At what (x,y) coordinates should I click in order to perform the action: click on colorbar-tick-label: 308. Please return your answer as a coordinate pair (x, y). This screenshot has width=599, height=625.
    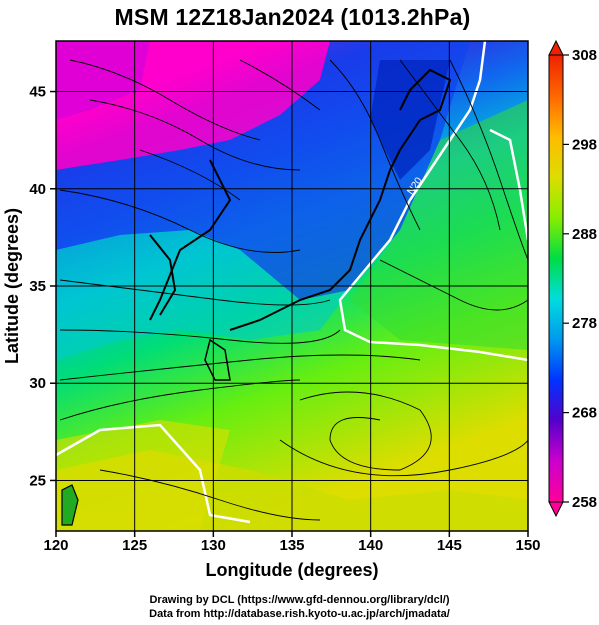
    Looking at the image, I should click on (584, 55).